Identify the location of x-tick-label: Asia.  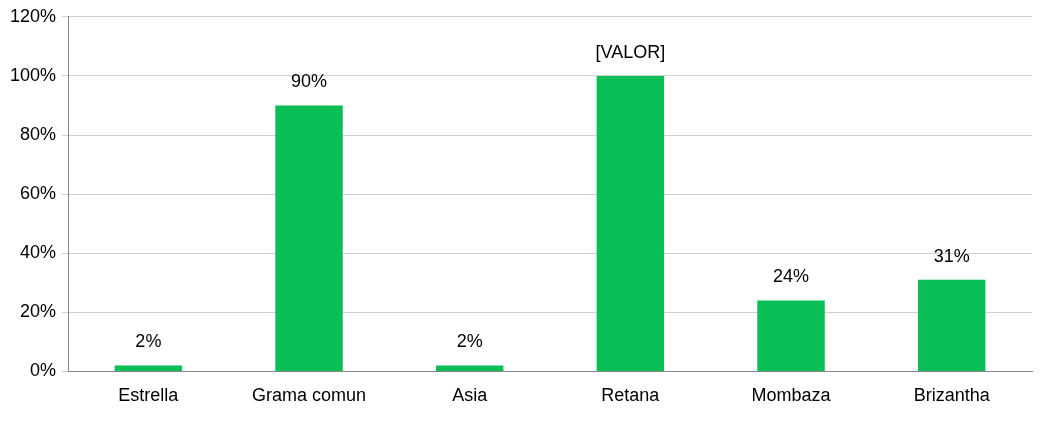
(470, 395).